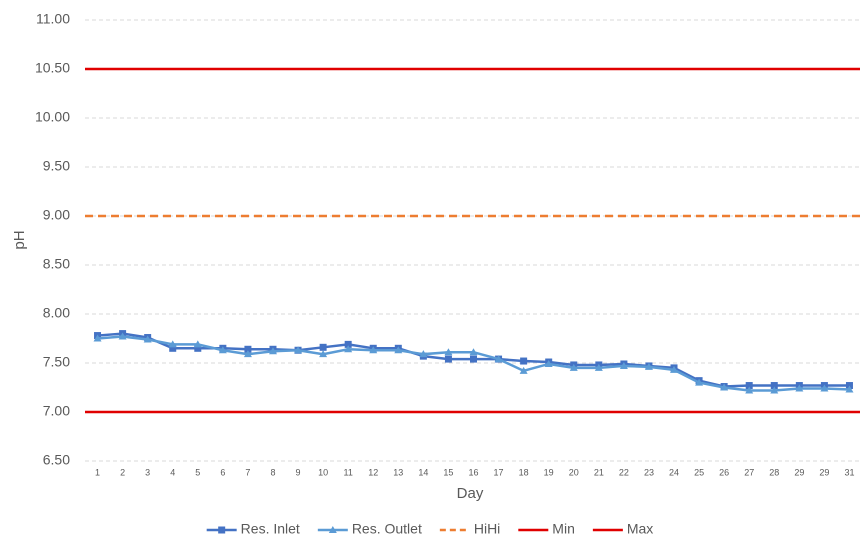 The image size is (860, 542). I want to click on y-tick-label: 9.00, so click(56, 215).